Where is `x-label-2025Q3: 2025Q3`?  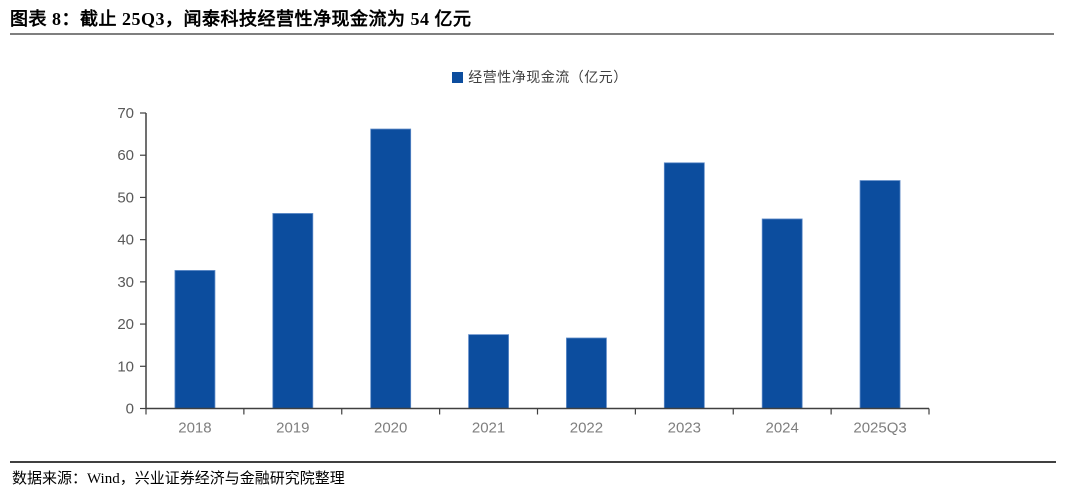 x-label-2025Q3: 2025Q3 is located at coordinates (879, 428).